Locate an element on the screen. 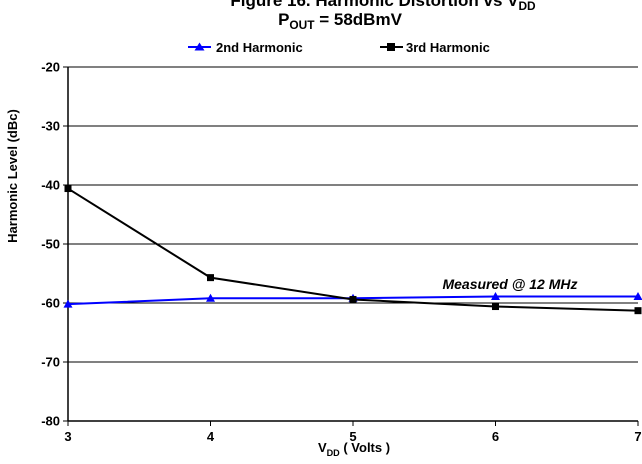 The width and height of the screenshot is (642, 464). y-tick-label: -70 is located at coordinates (50, 362).